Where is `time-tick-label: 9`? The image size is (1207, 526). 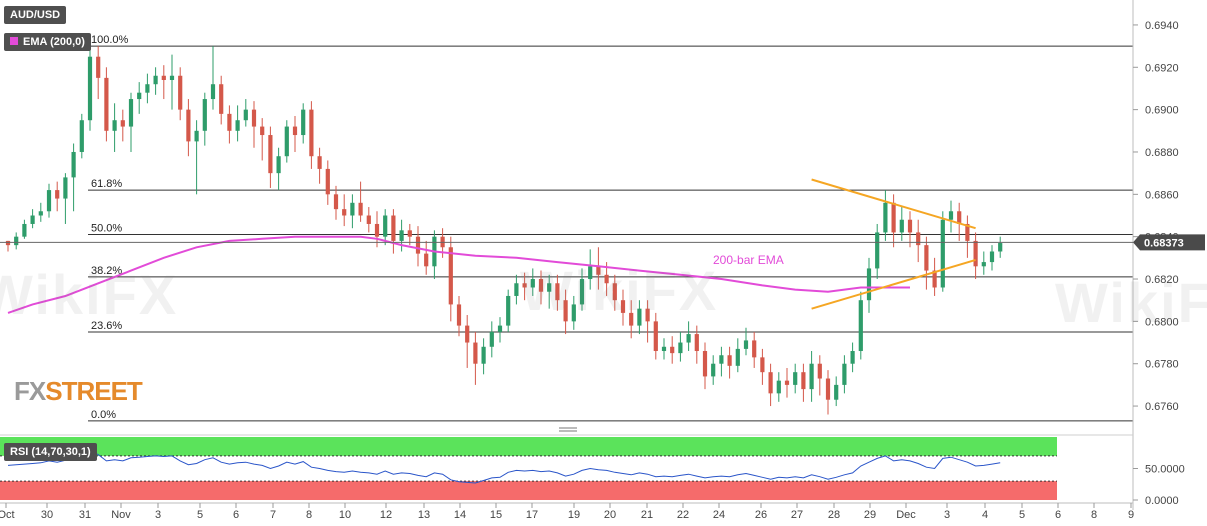
time-tick-label: 9 is located at coordinates (1131, 515).